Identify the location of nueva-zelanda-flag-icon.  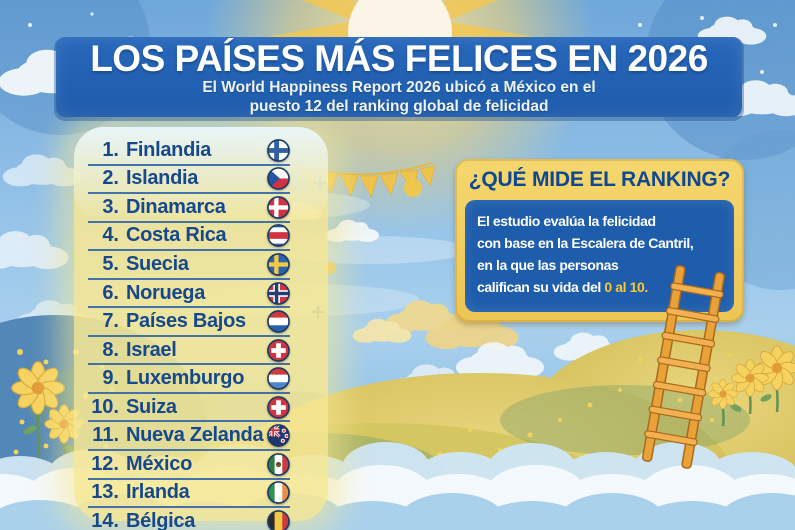
(278, 436).